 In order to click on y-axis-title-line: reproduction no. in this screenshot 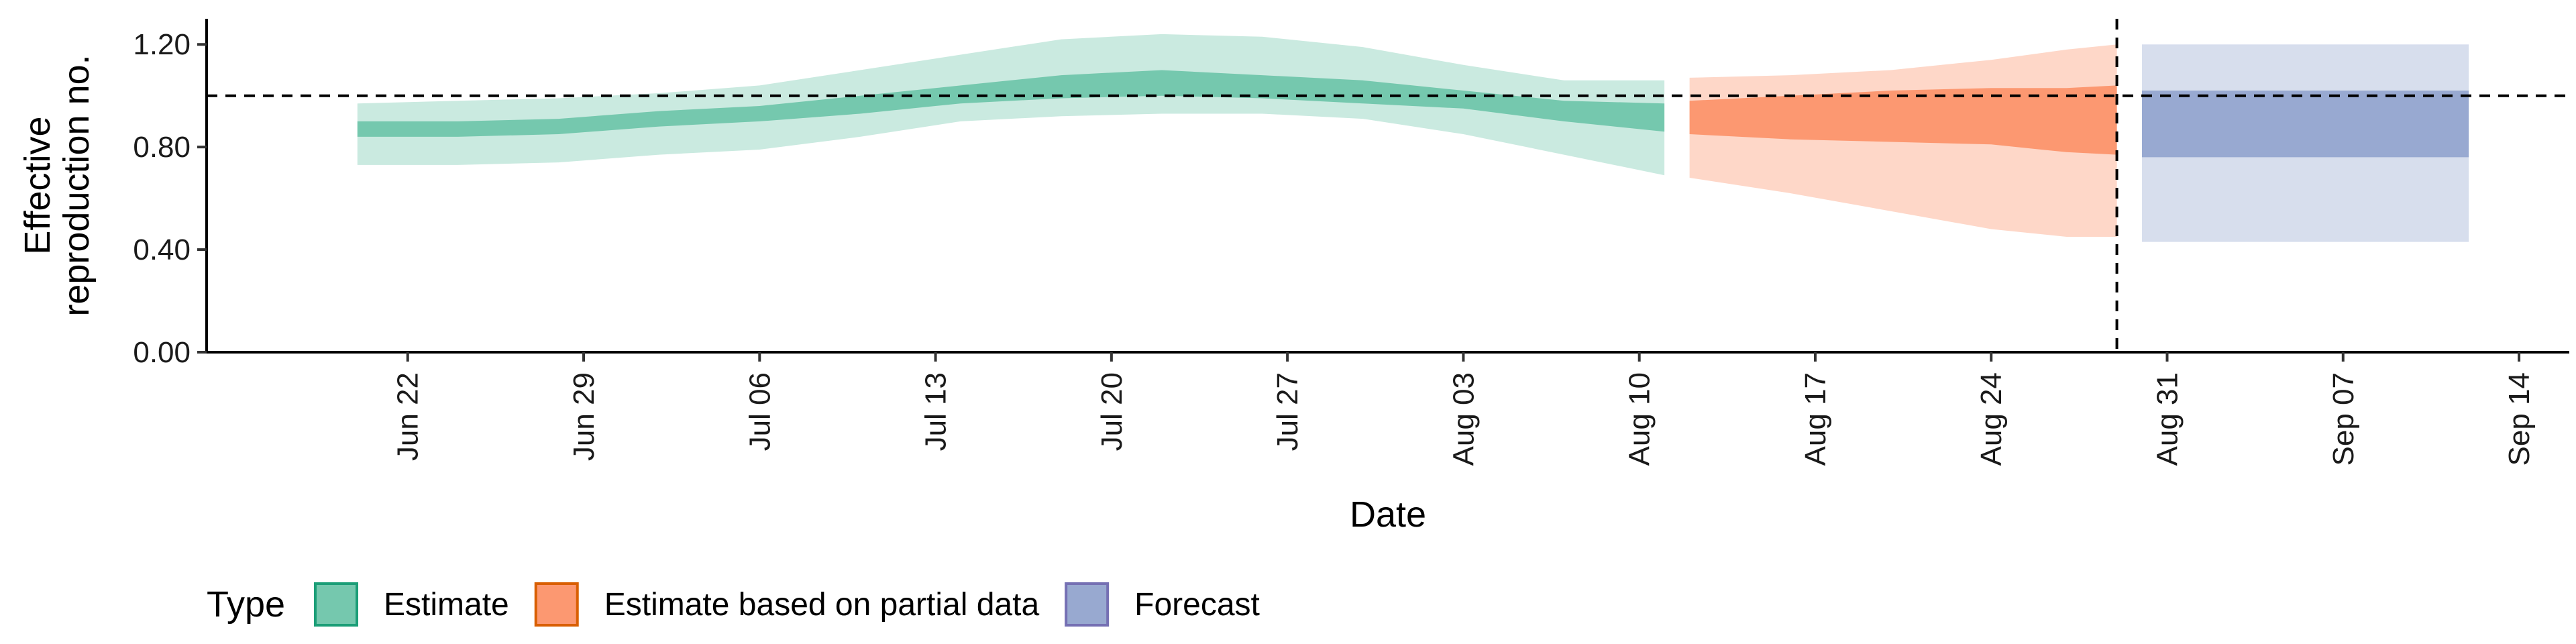, I will do `click(76, 185)`.